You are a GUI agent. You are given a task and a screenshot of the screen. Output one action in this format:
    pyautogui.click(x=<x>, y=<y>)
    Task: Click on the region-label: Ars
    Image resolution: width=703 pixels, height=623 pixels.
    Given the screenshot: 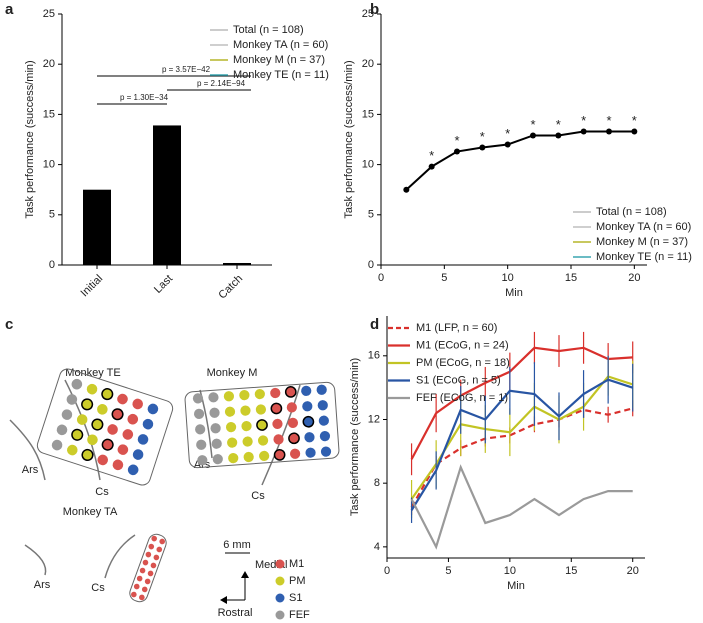 What is the action you would take?
    pyautogui.click(x=30, y=470)
    